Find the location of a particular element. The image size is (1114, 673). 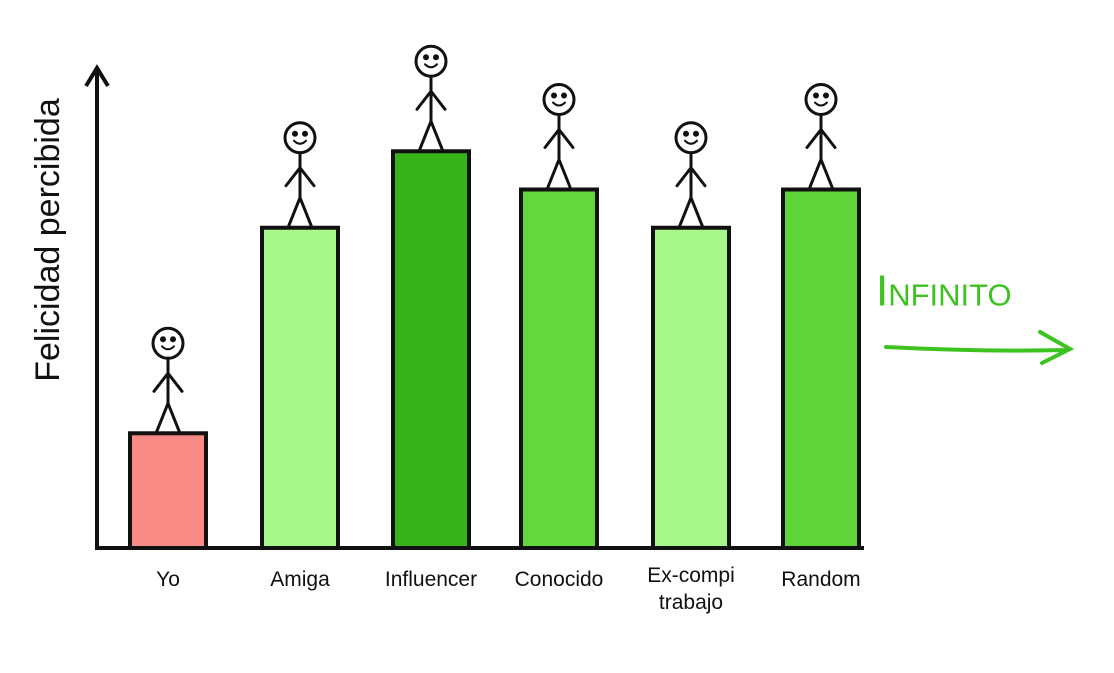

x-tick-label: Influencer is located at coordinates (431, 579).